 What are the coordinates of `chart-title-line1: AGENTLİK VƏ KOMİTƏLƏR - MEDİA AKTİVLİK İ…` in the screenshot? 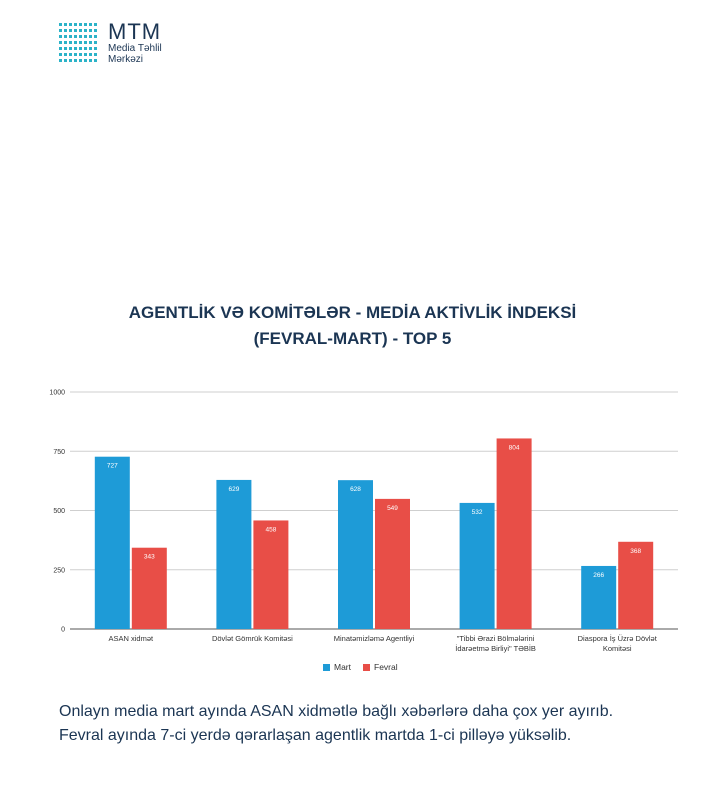 It's located at (352, 312).